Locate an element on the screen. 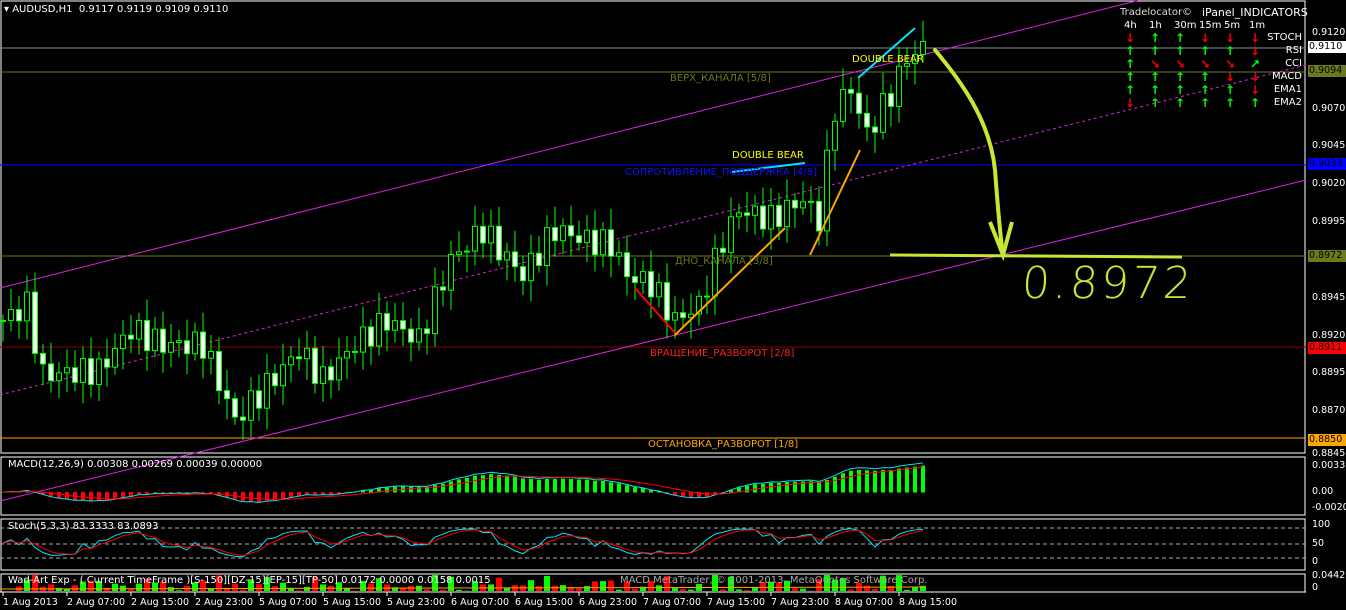 The width and height of the screenshot is (1346, 610). indicator-tick: 0 is located at coordinates (1315, 587).